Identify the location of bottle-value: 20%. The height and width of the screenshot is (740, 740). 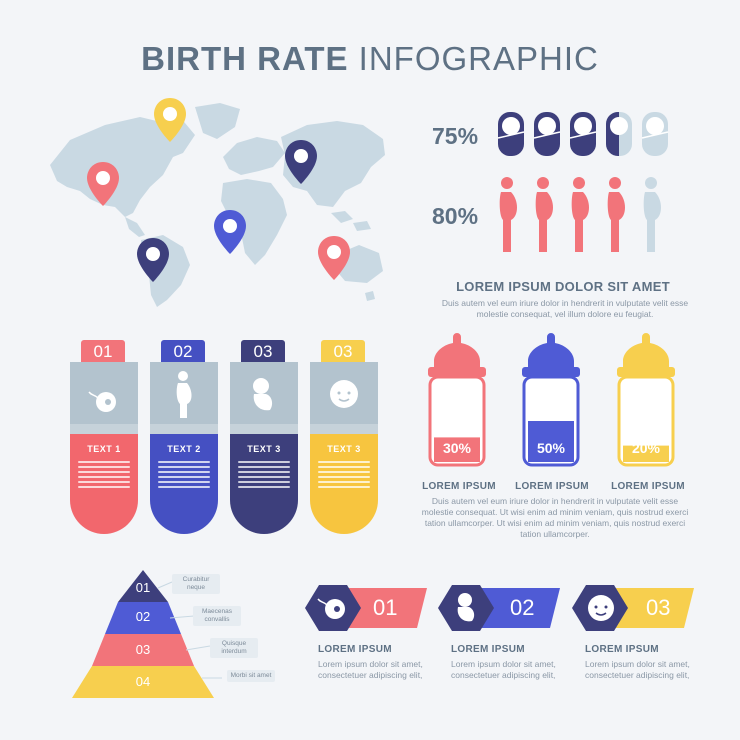
(646, 448).